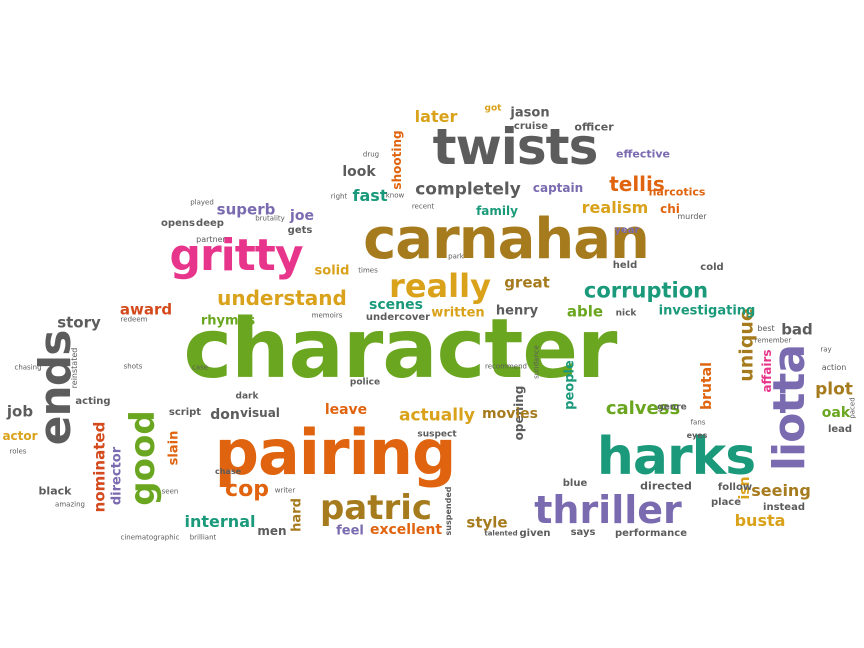 This screenshot has height=648, width=864. I want to click on cloud-word-says: says, so click(583, 532).